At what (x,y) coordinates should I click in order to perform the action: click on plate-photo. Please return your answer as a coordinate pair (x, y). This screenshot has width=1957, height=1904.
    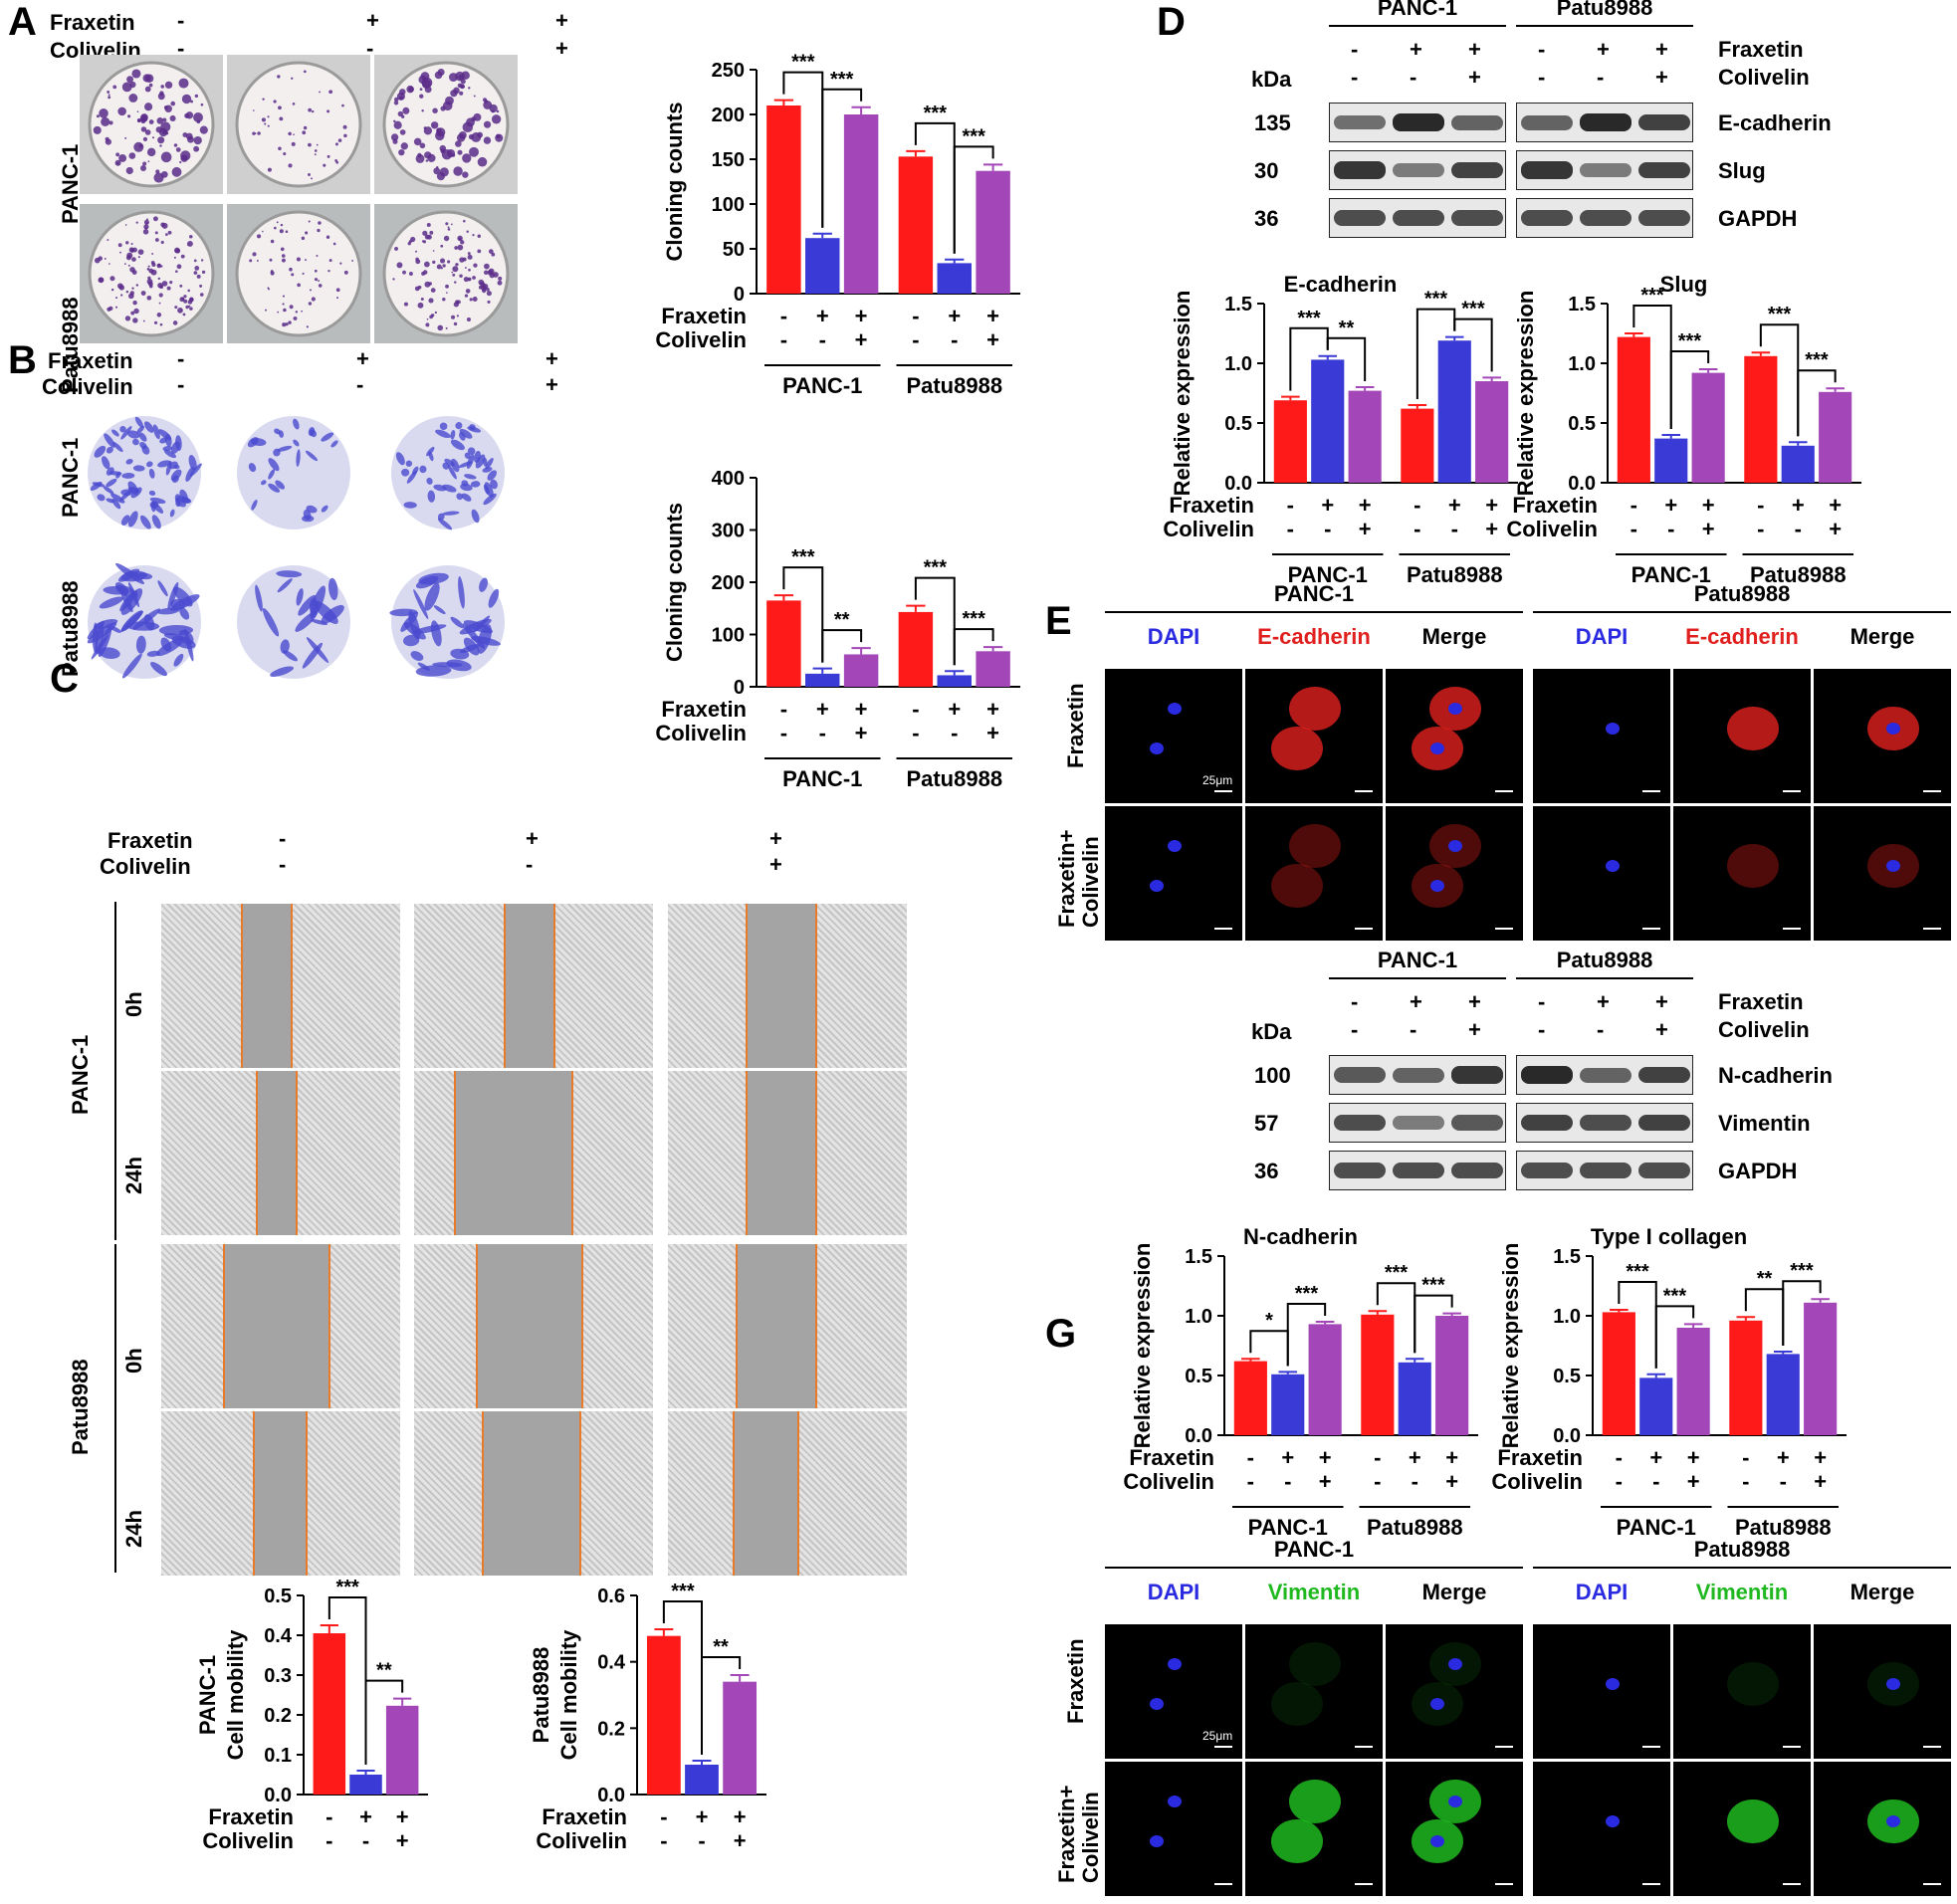
    Looking at the image, I should click on (298, 273).